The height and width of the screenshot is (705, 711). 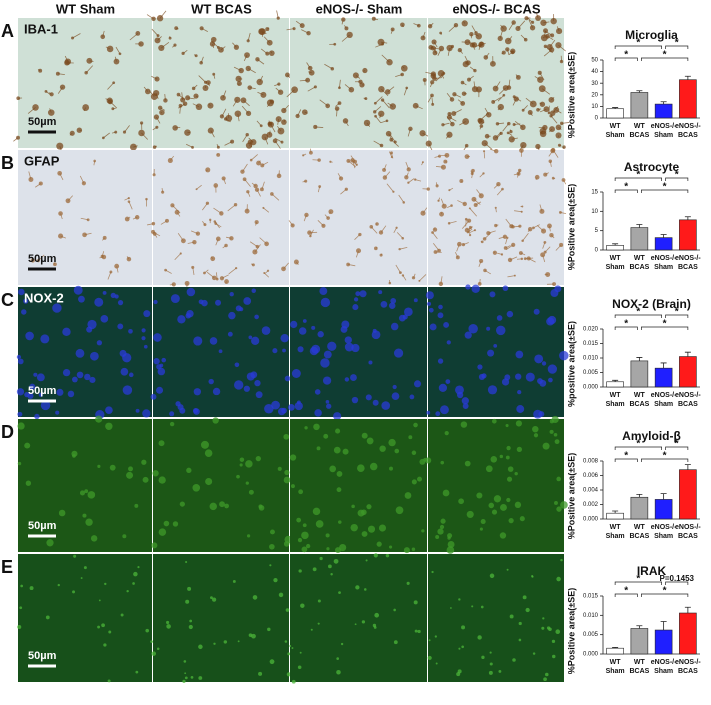 I want to click on x-tick-label: eNOS-/-, so click(x=664, y=126).